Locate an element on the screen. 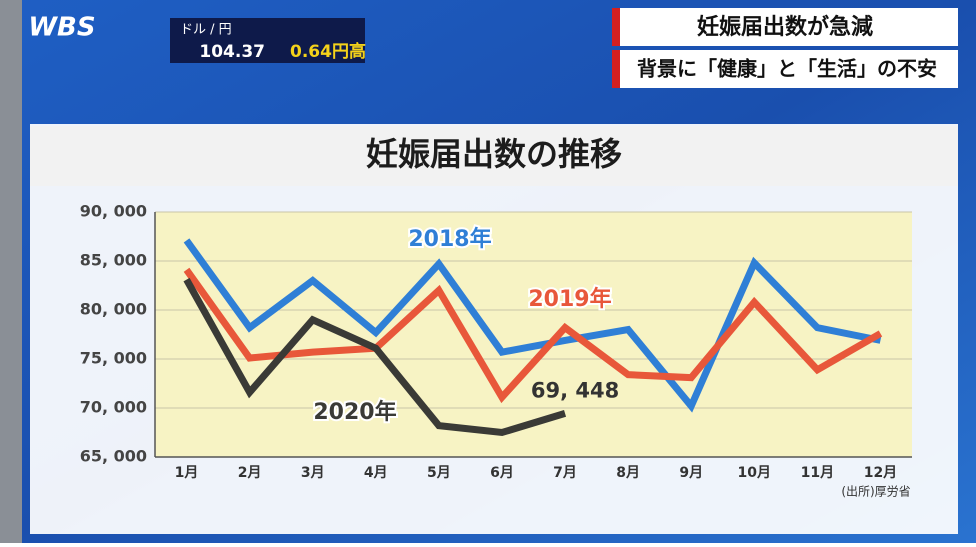  x-tick-label: 6月 is located at coordinates (502, 473).